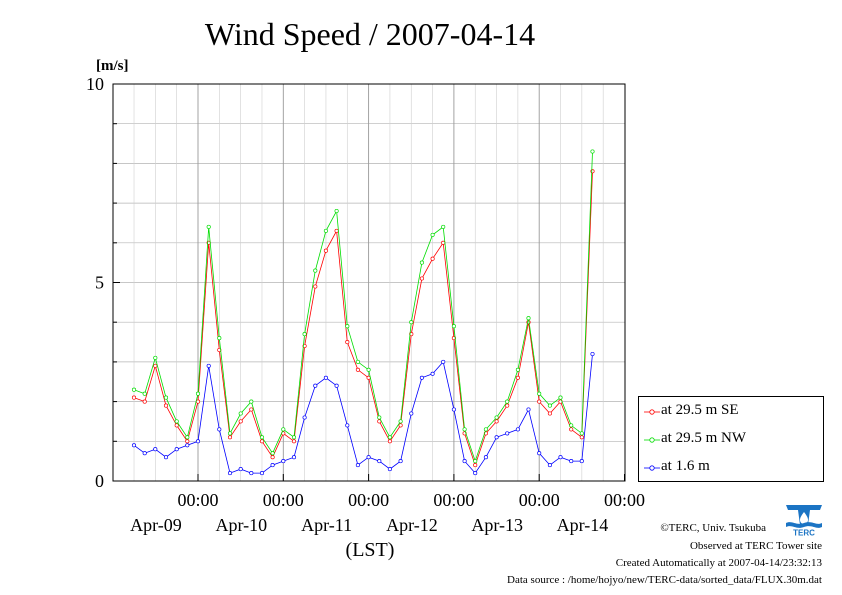 The image size is (842, 595). What do you see at coordinates (652, 468) in the screenshot?
I see `legend-swatch-1-6m` at bounding box center [652, 468].